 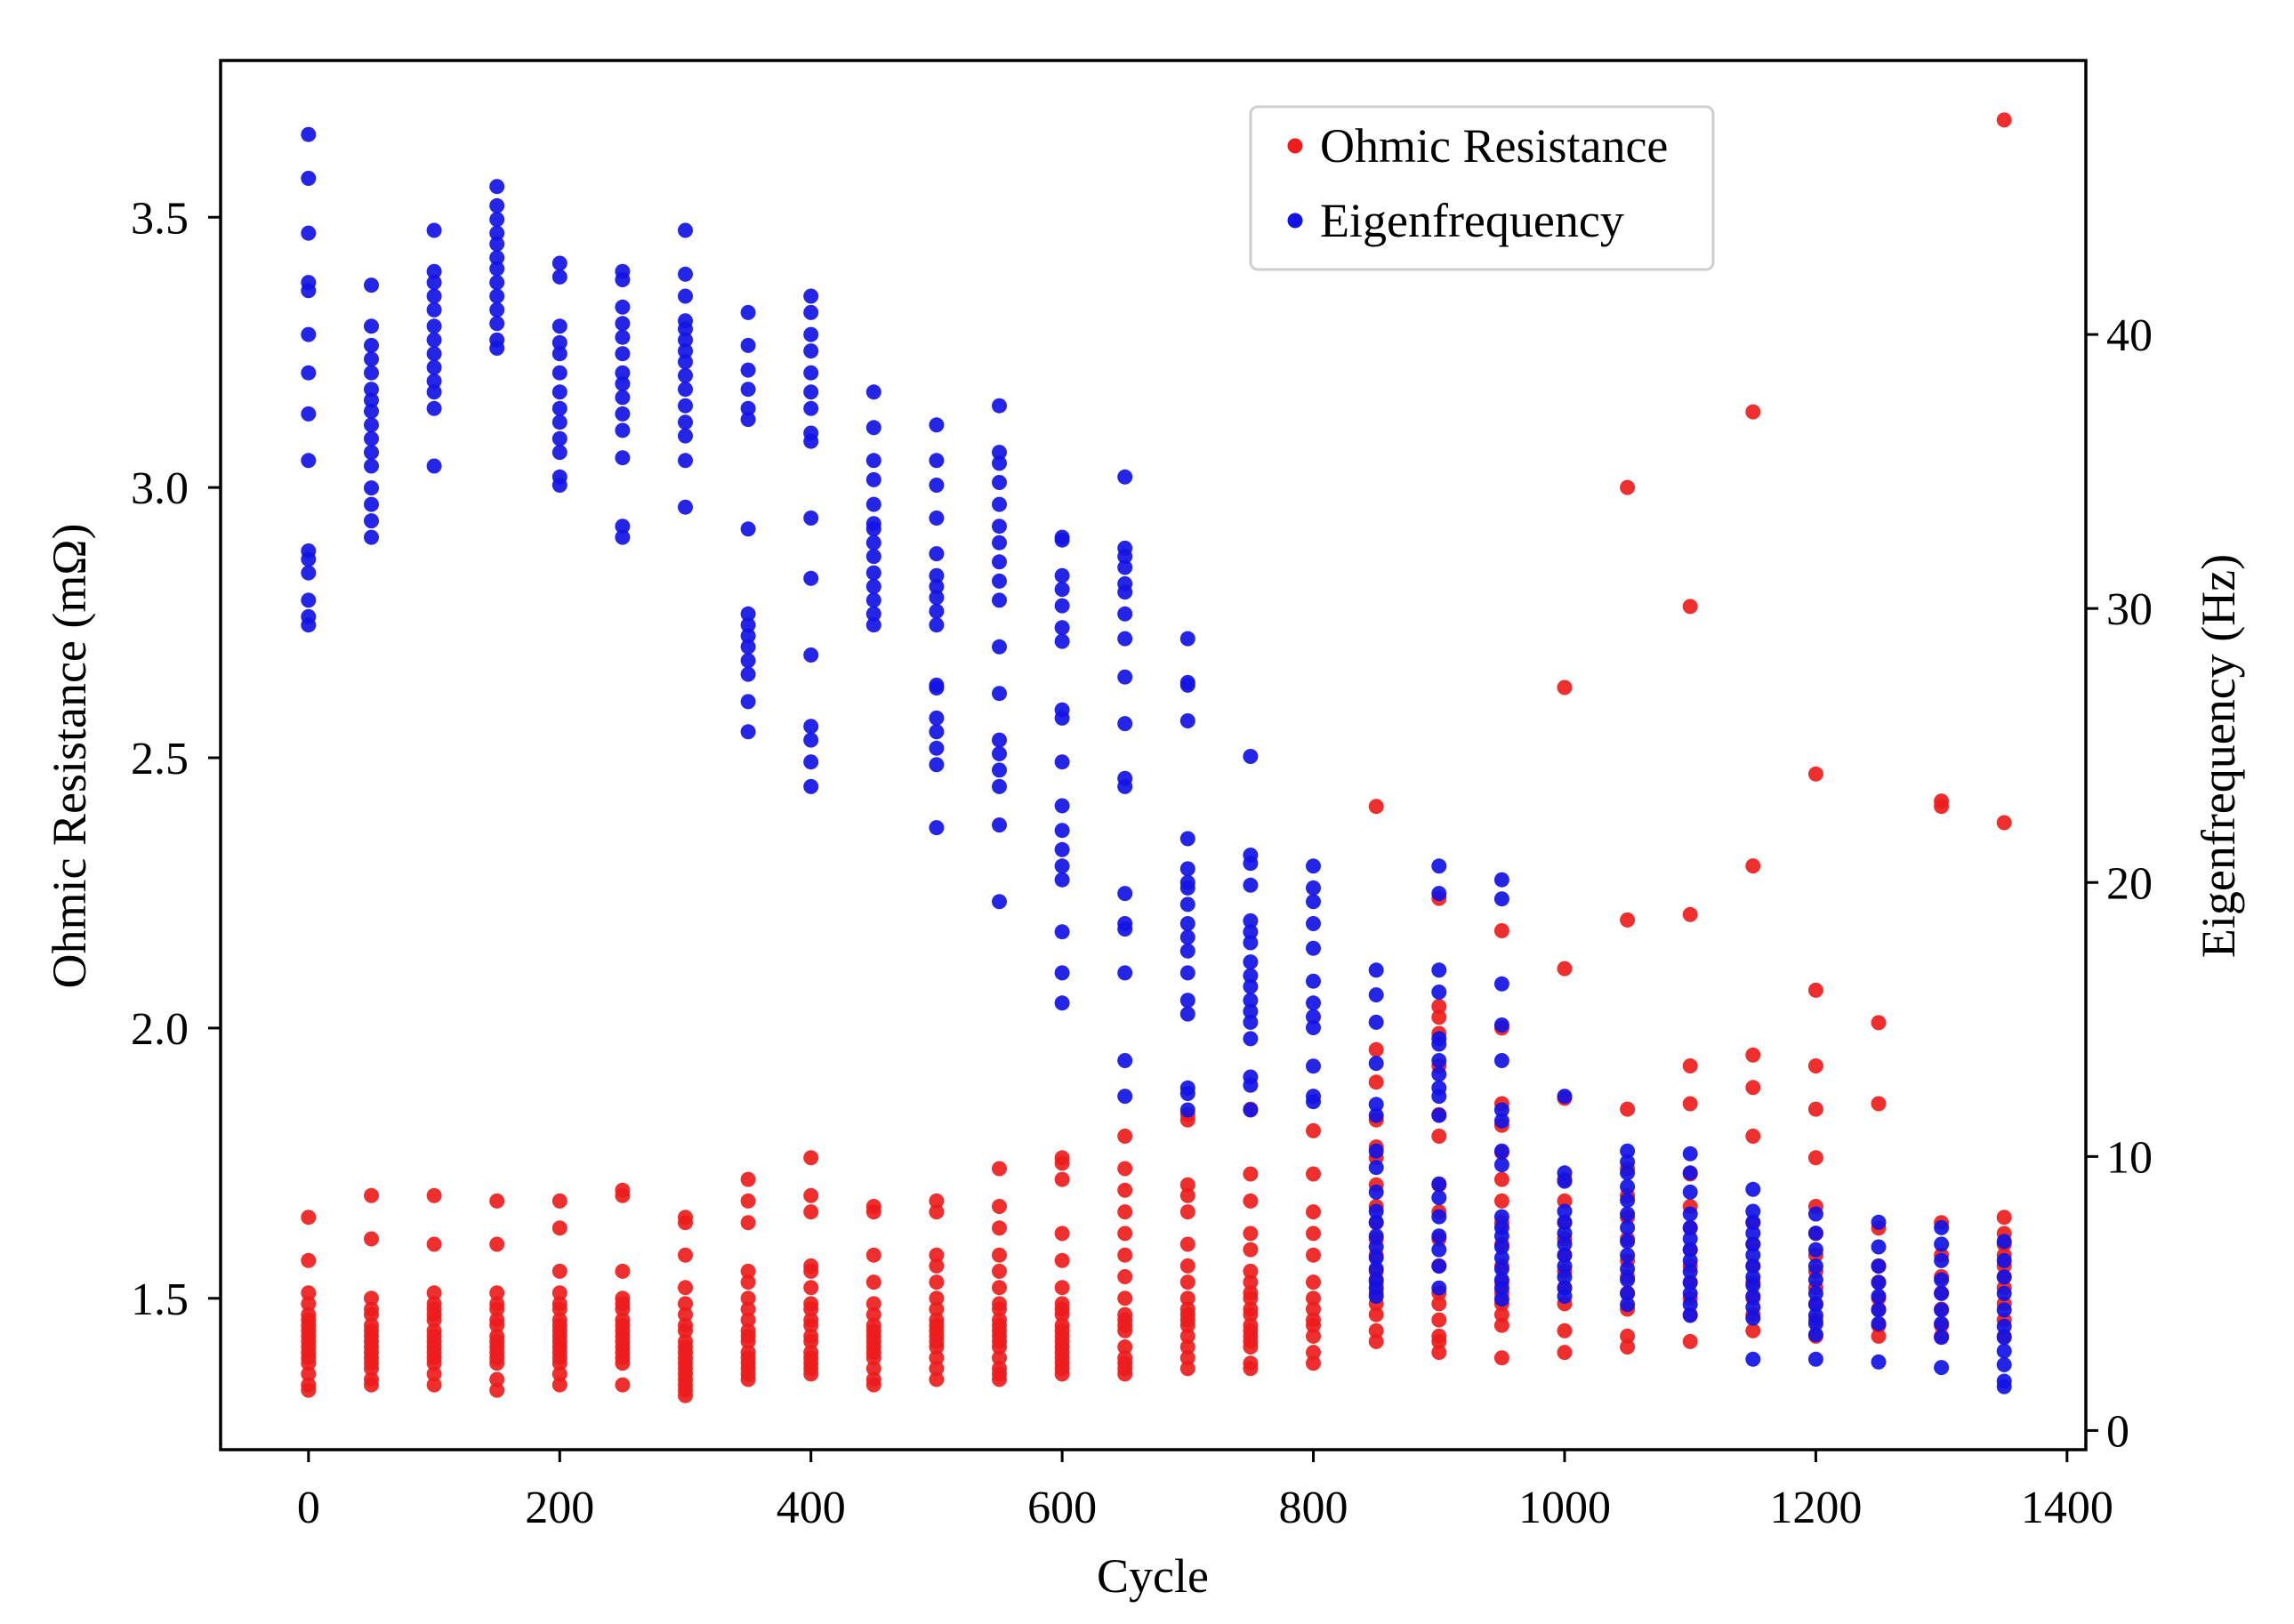 What do you see at coordinates (1472, 220) in the screenshot?
I see `legend-label-eigenfrequency: Eigenfrequency` at bounding box center [1472, 220].